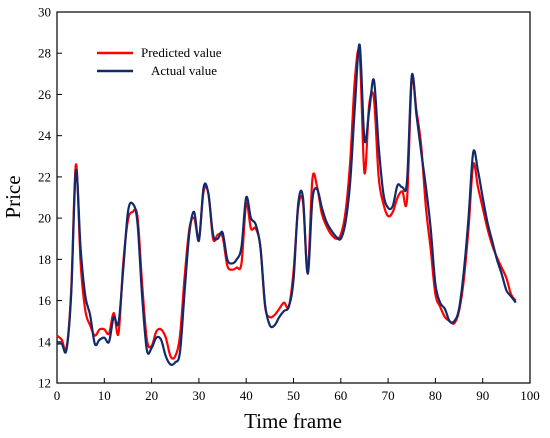 The width and height of the screenshot is (550, 438). I want to click on x-tick-label: 50, so click(293, 395).